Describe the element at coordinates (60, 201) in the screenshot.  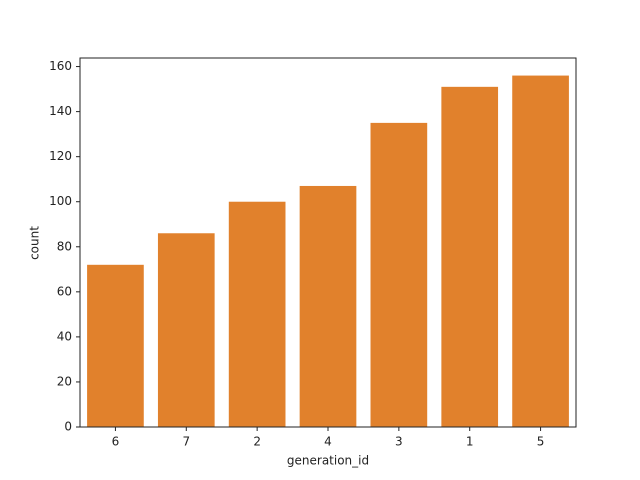
I see `y-tick-label: 100` at that location.